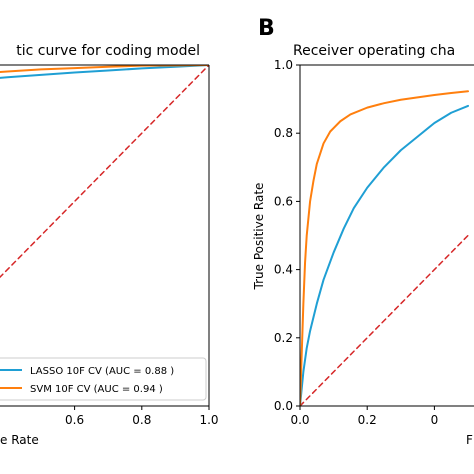 This screenshot has height=474, width=474. I want to click on panel-a-x-tick-label: 1.0, so click(208, 420).